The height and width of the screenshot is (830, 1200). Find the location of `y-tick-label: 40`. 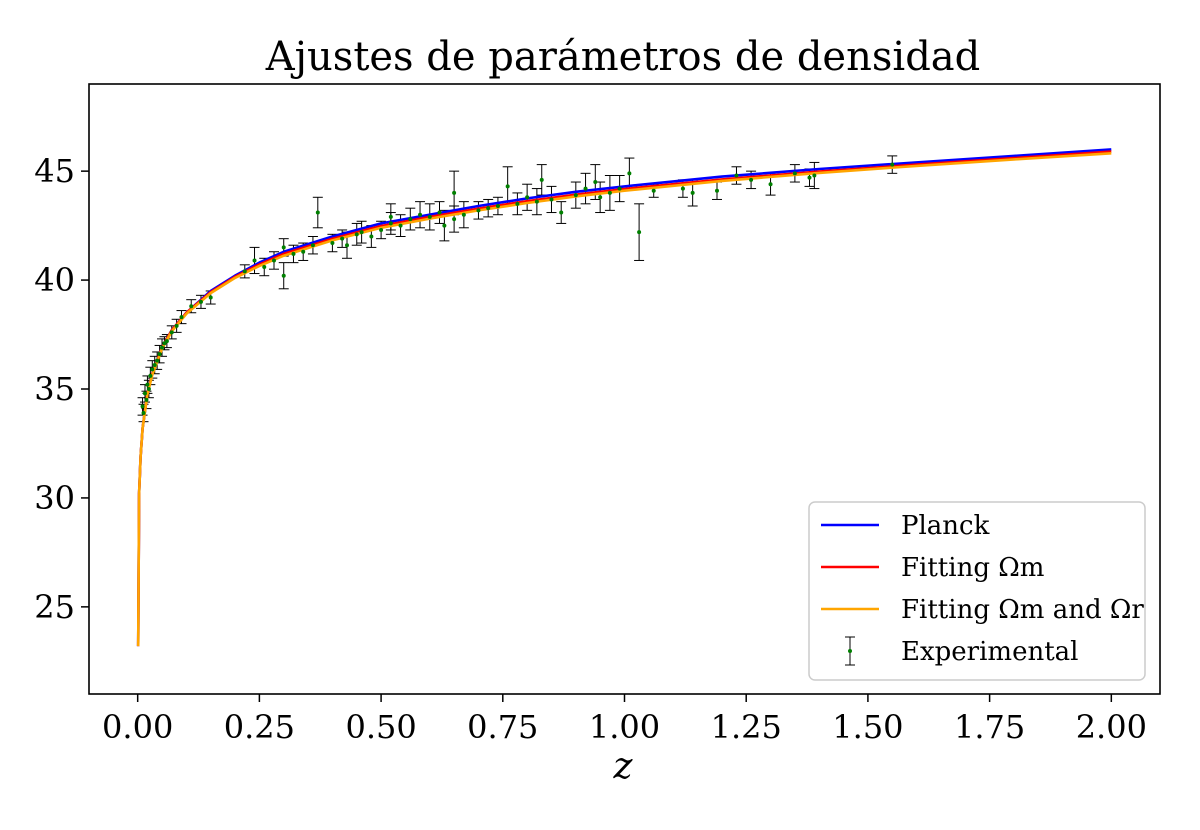

y-tick-label: 40 is located at coordinates (54, 280).